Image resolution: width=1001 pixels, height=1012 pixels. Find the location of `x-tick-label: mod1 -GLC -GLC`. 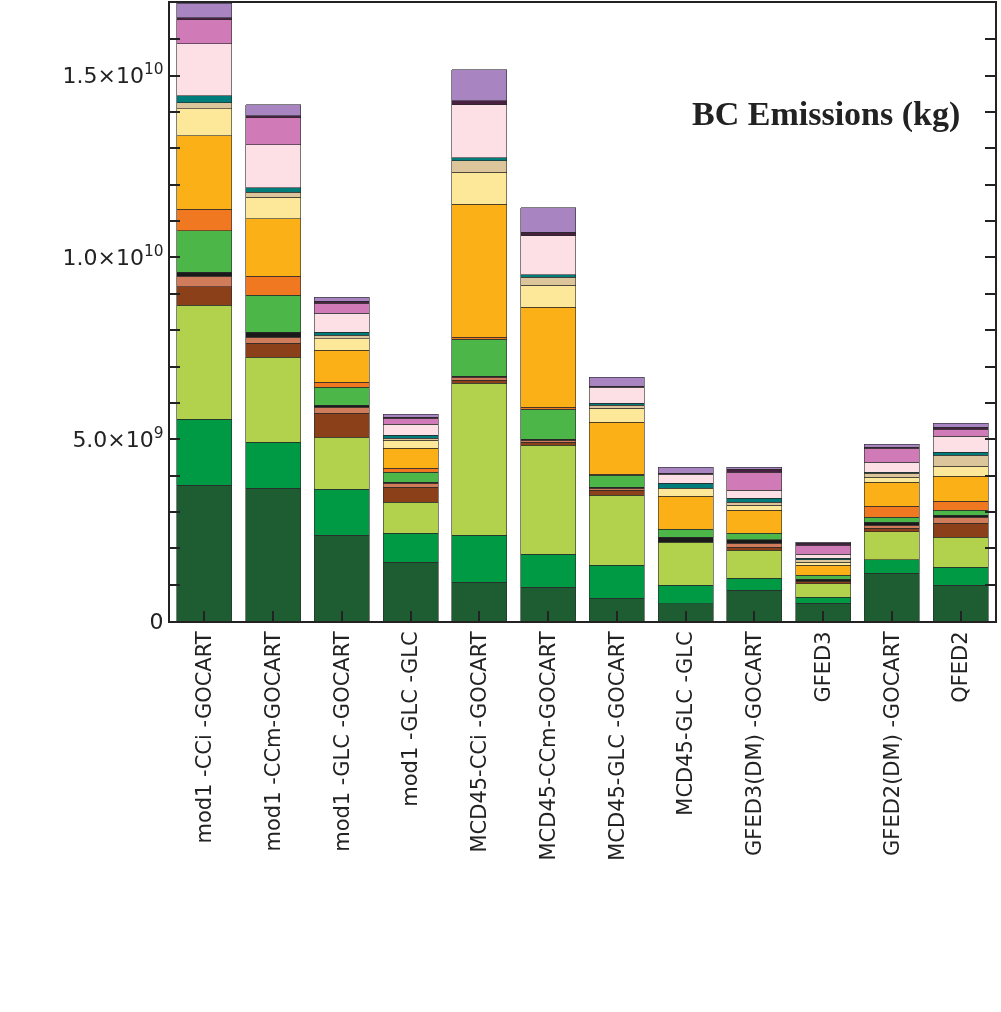

x-tick-label: mod1 -GLC -GLC is located at coordinates (410, 719).